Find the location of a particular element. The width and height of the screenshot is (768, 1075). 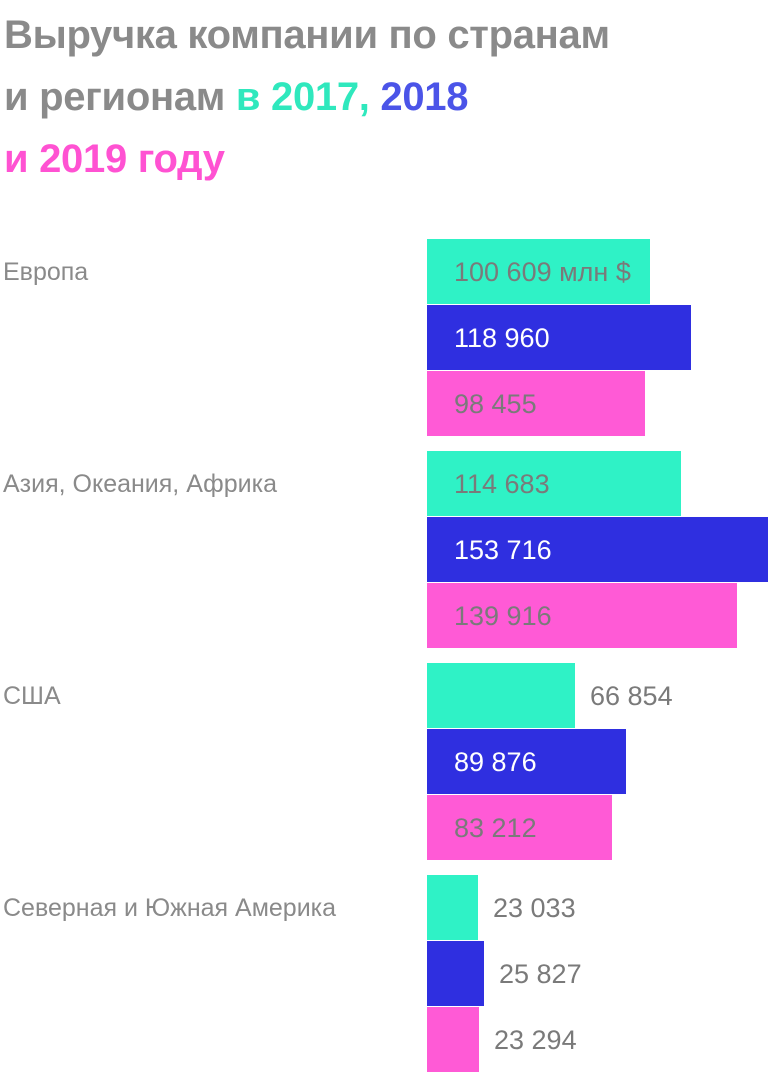

value-label-2017-category-1: 100 609 млн $ is located at coordinates (542, 272).